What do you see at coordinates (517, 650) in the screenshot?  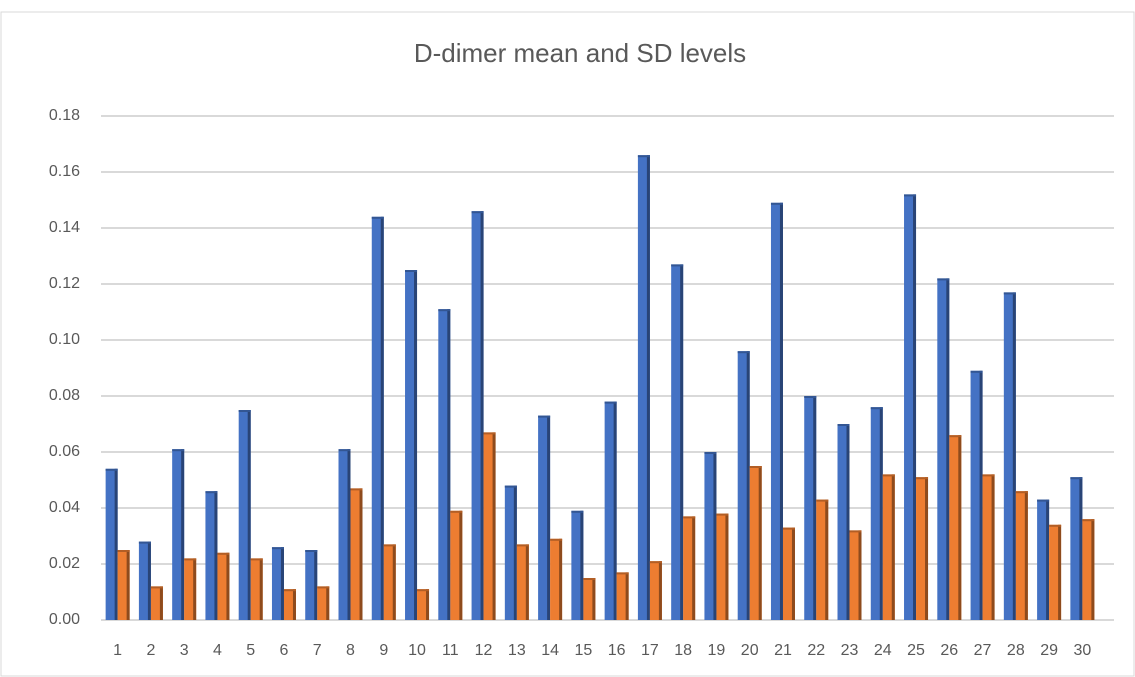 I see `x-tick-label: 13` at bounding box center [517, 650].